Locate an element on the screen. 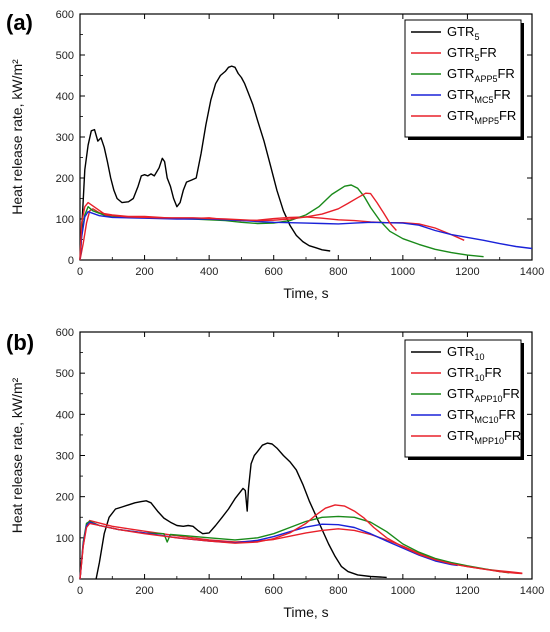 This screenshot has height=632, width=550. series-line-GTRAPP5FR is located at coordinates (281, 222).